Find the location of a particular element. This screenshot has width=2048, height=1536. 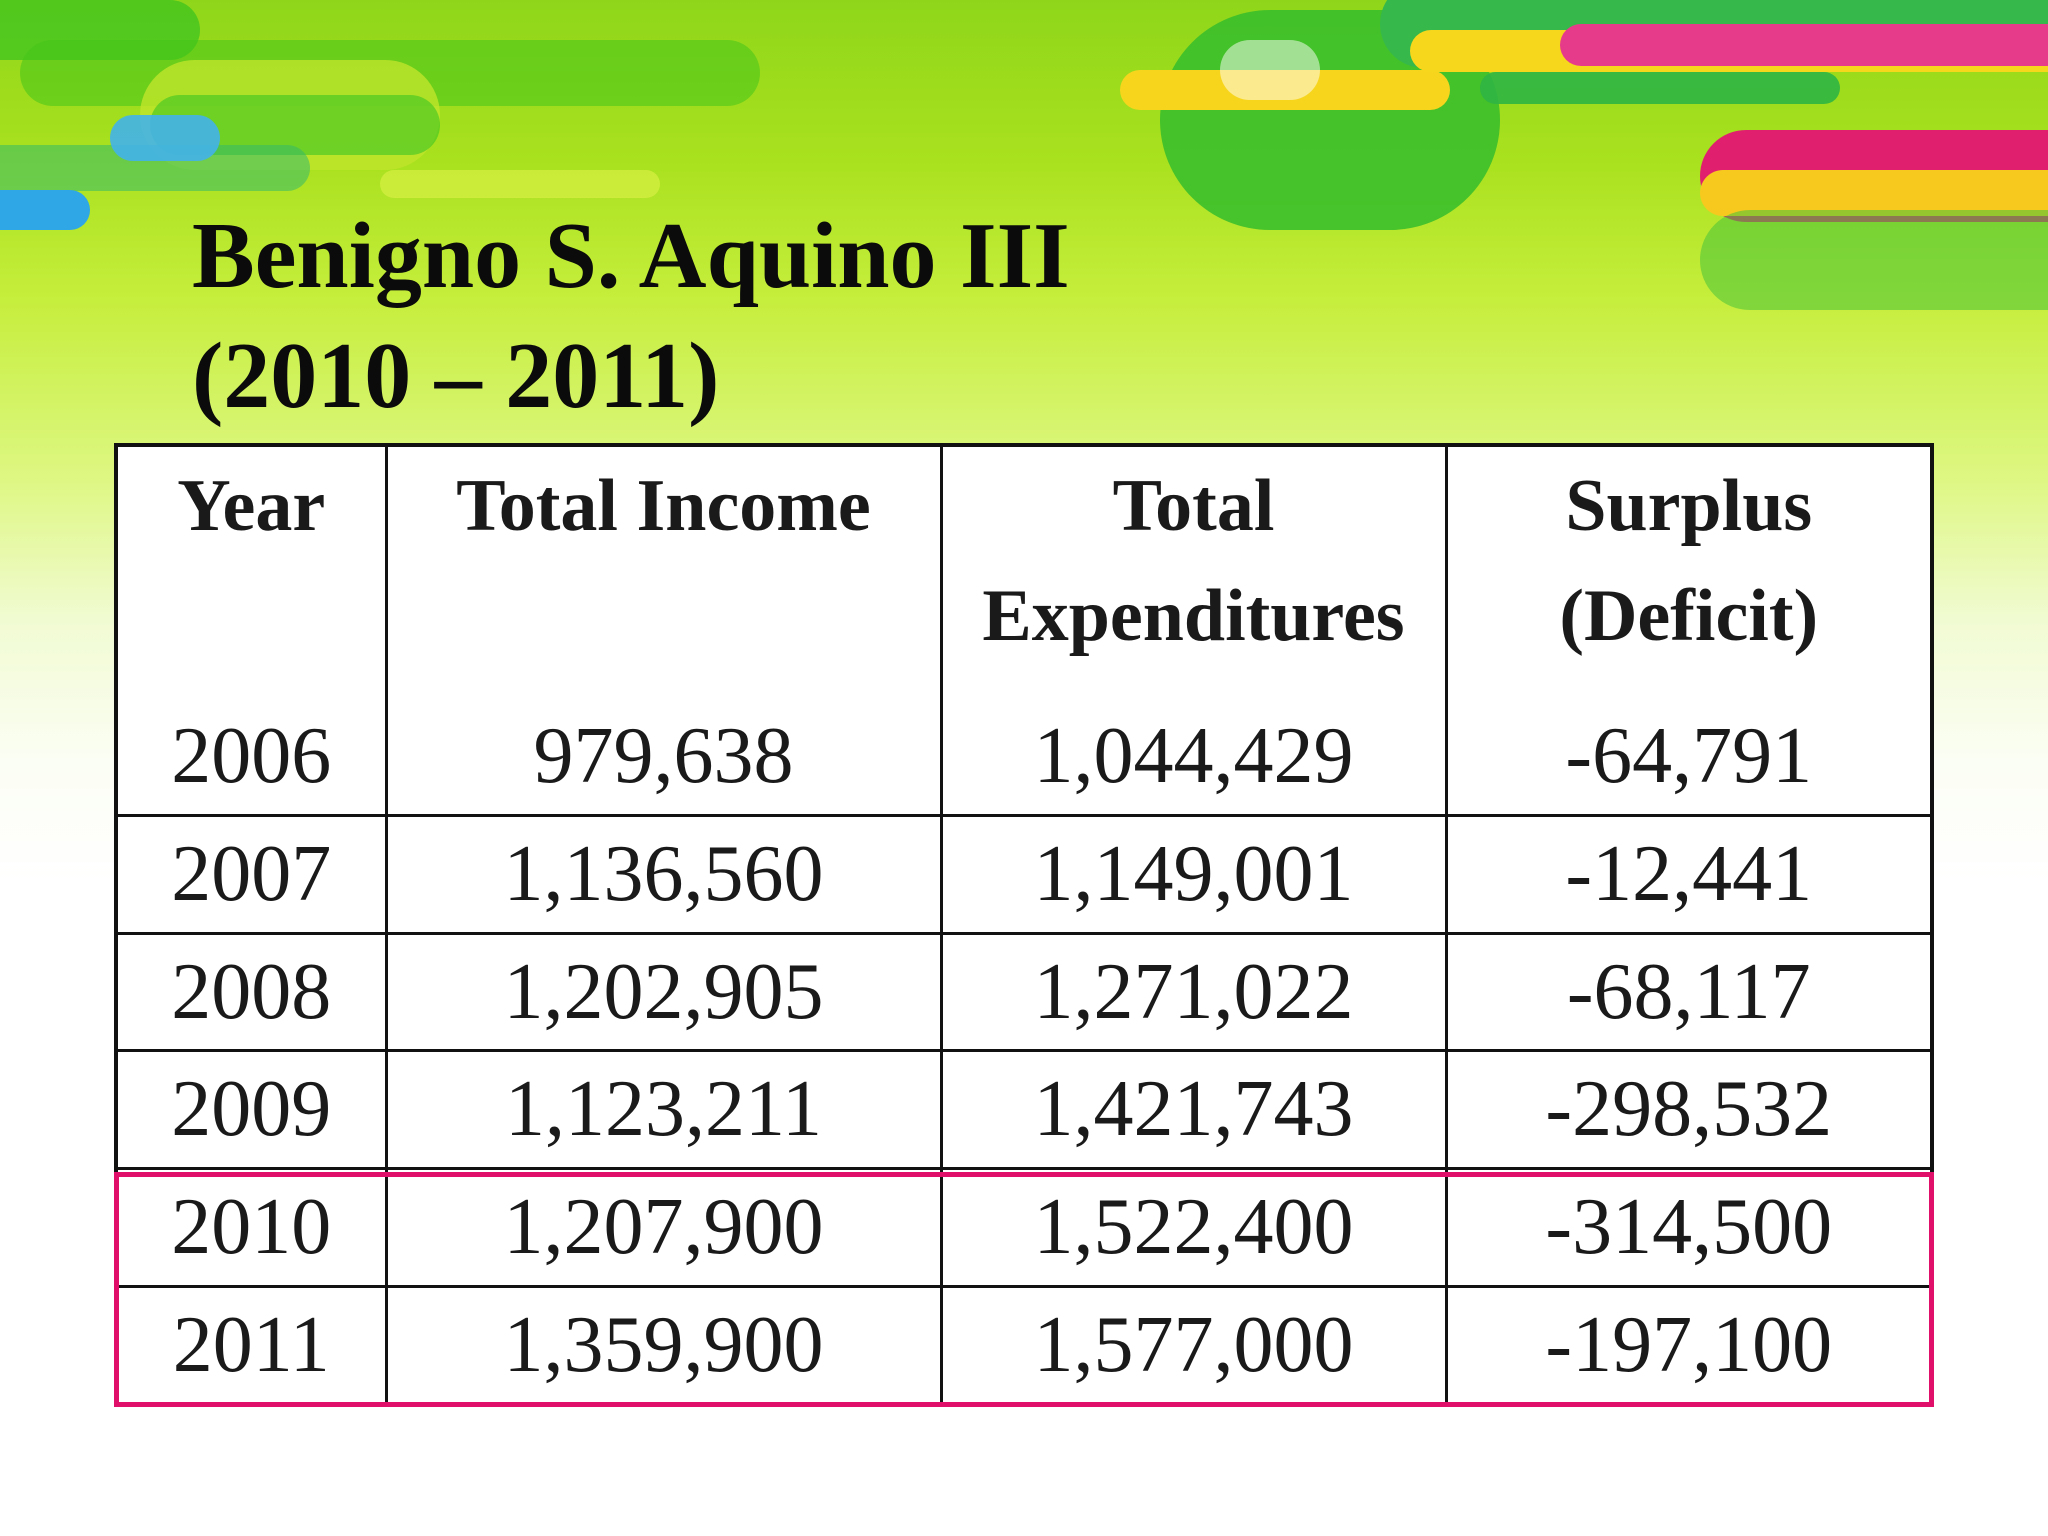

cell-surplus-deficit: -314,500 is located at coordinates (1687, 1228).